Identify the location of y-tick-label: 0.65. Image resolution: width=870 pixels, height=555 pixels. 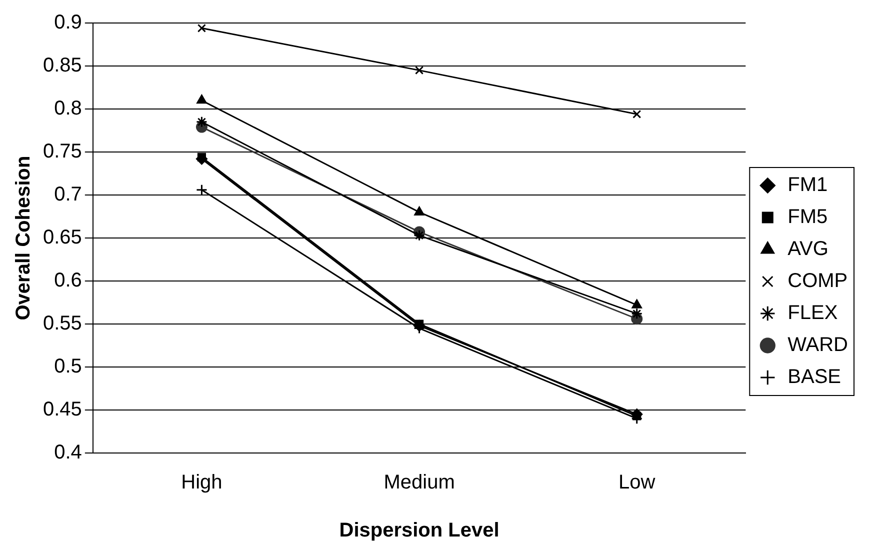
(62, 237).